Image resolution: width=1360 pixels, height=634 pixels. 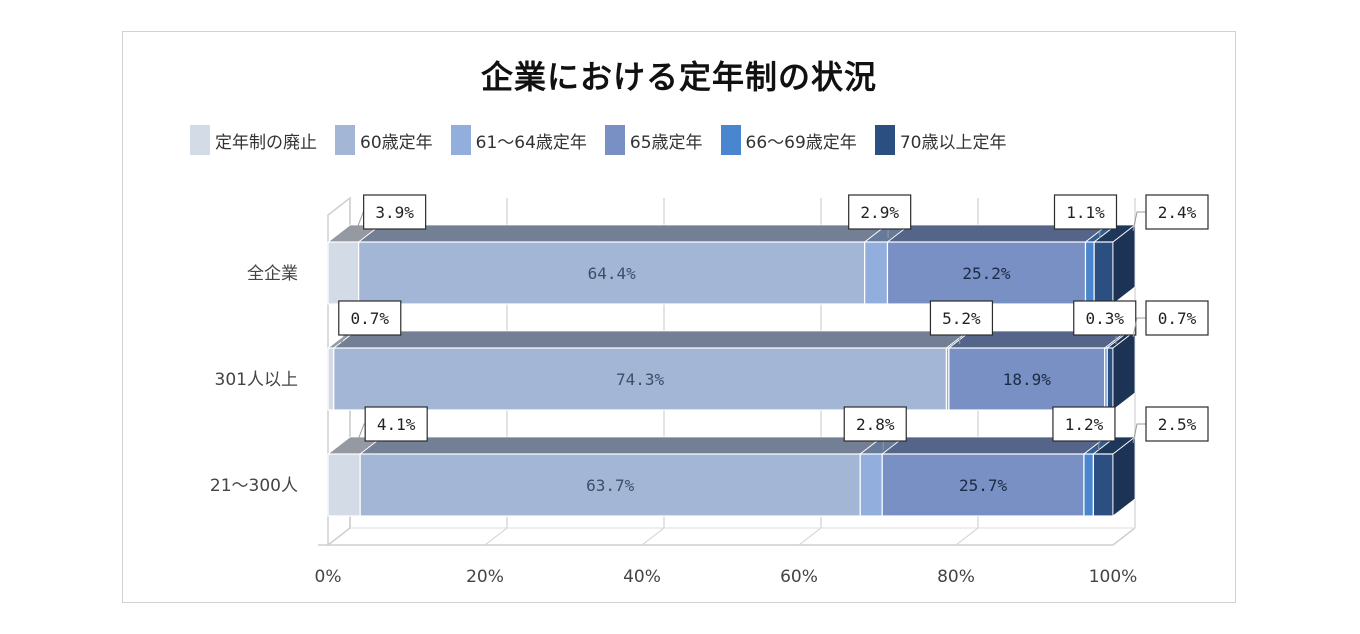 I want to click on data-label: 2.5%, so click(x=1177, y=424).